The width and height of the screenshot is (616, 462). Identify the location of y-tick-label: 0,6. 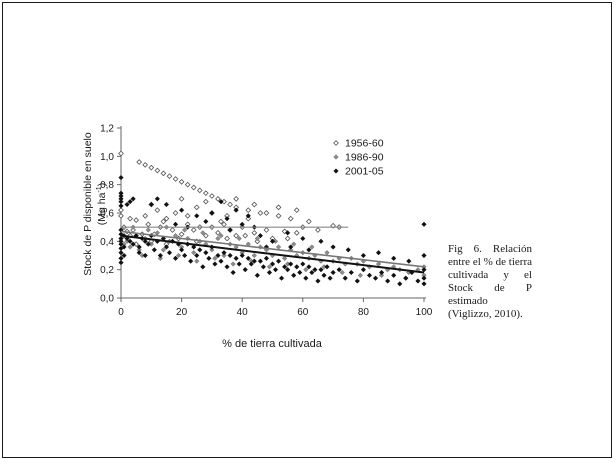
(107, 214).